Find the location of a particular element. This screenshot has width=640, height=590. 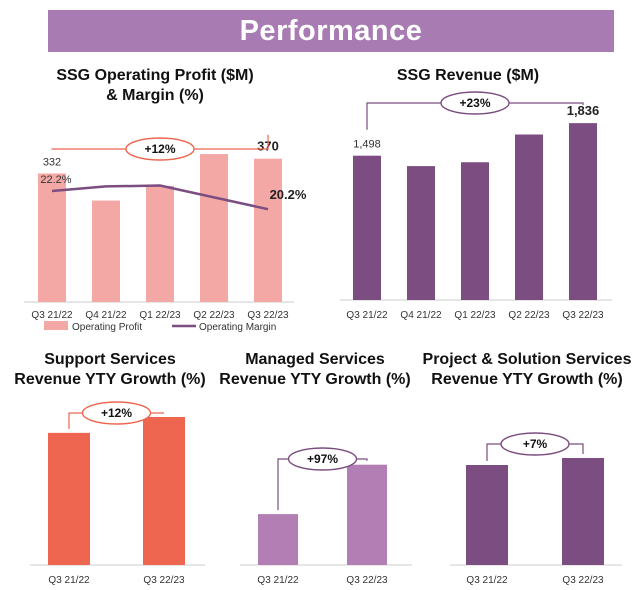

project-growth-oval is located at coordinates (535, 444).